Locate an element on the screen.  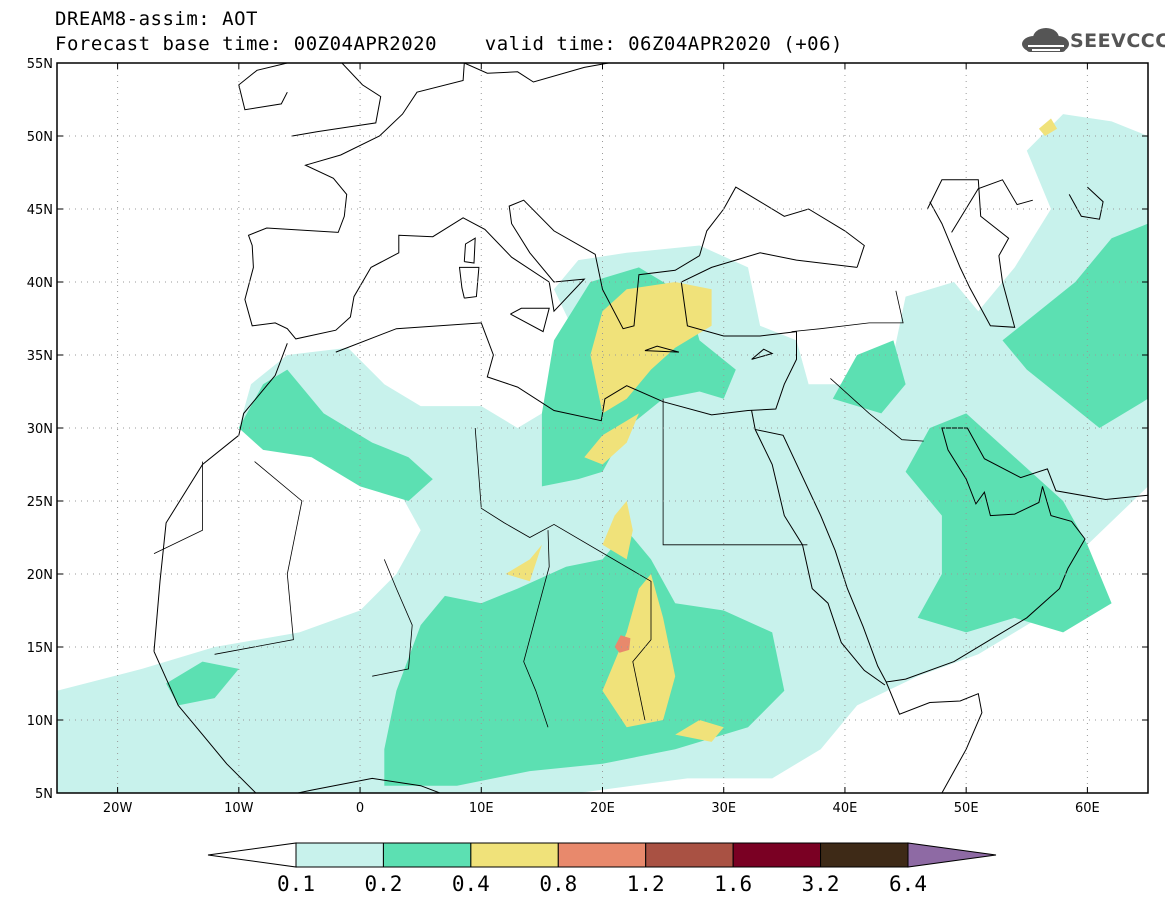
lat-tick-label: 45N is located at coordinates (40, 210).